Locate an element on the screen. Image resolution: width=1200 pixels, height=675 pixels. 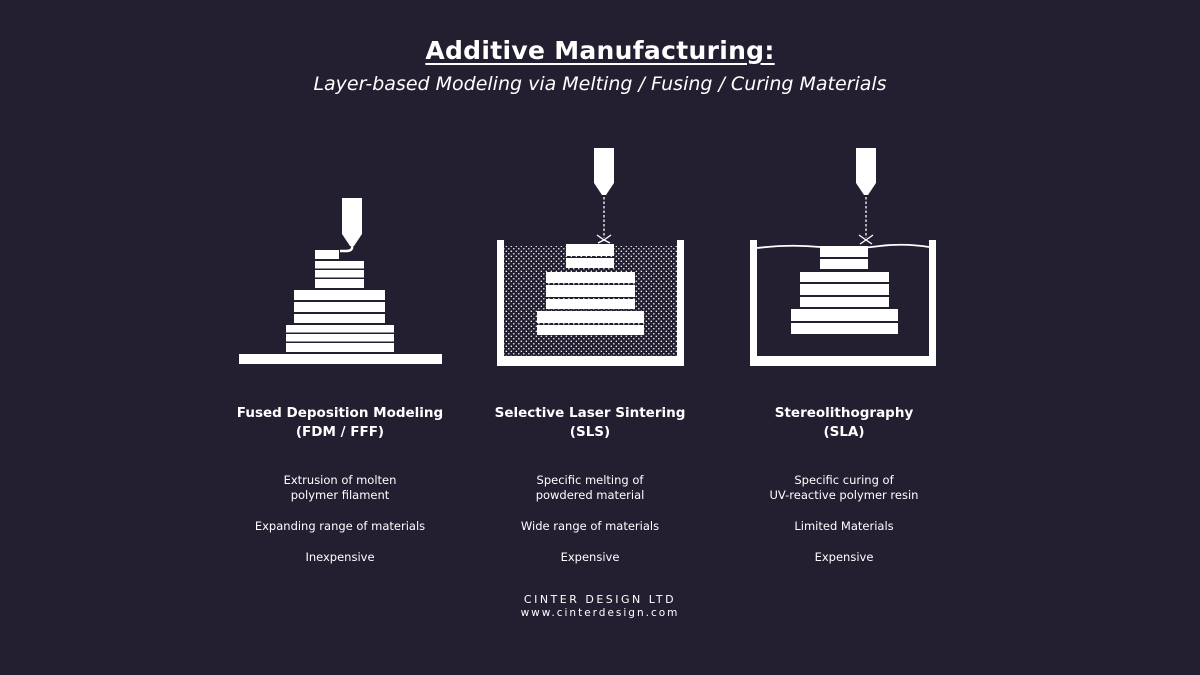
fdm-layer-stack is located at coordinates (340, 301).